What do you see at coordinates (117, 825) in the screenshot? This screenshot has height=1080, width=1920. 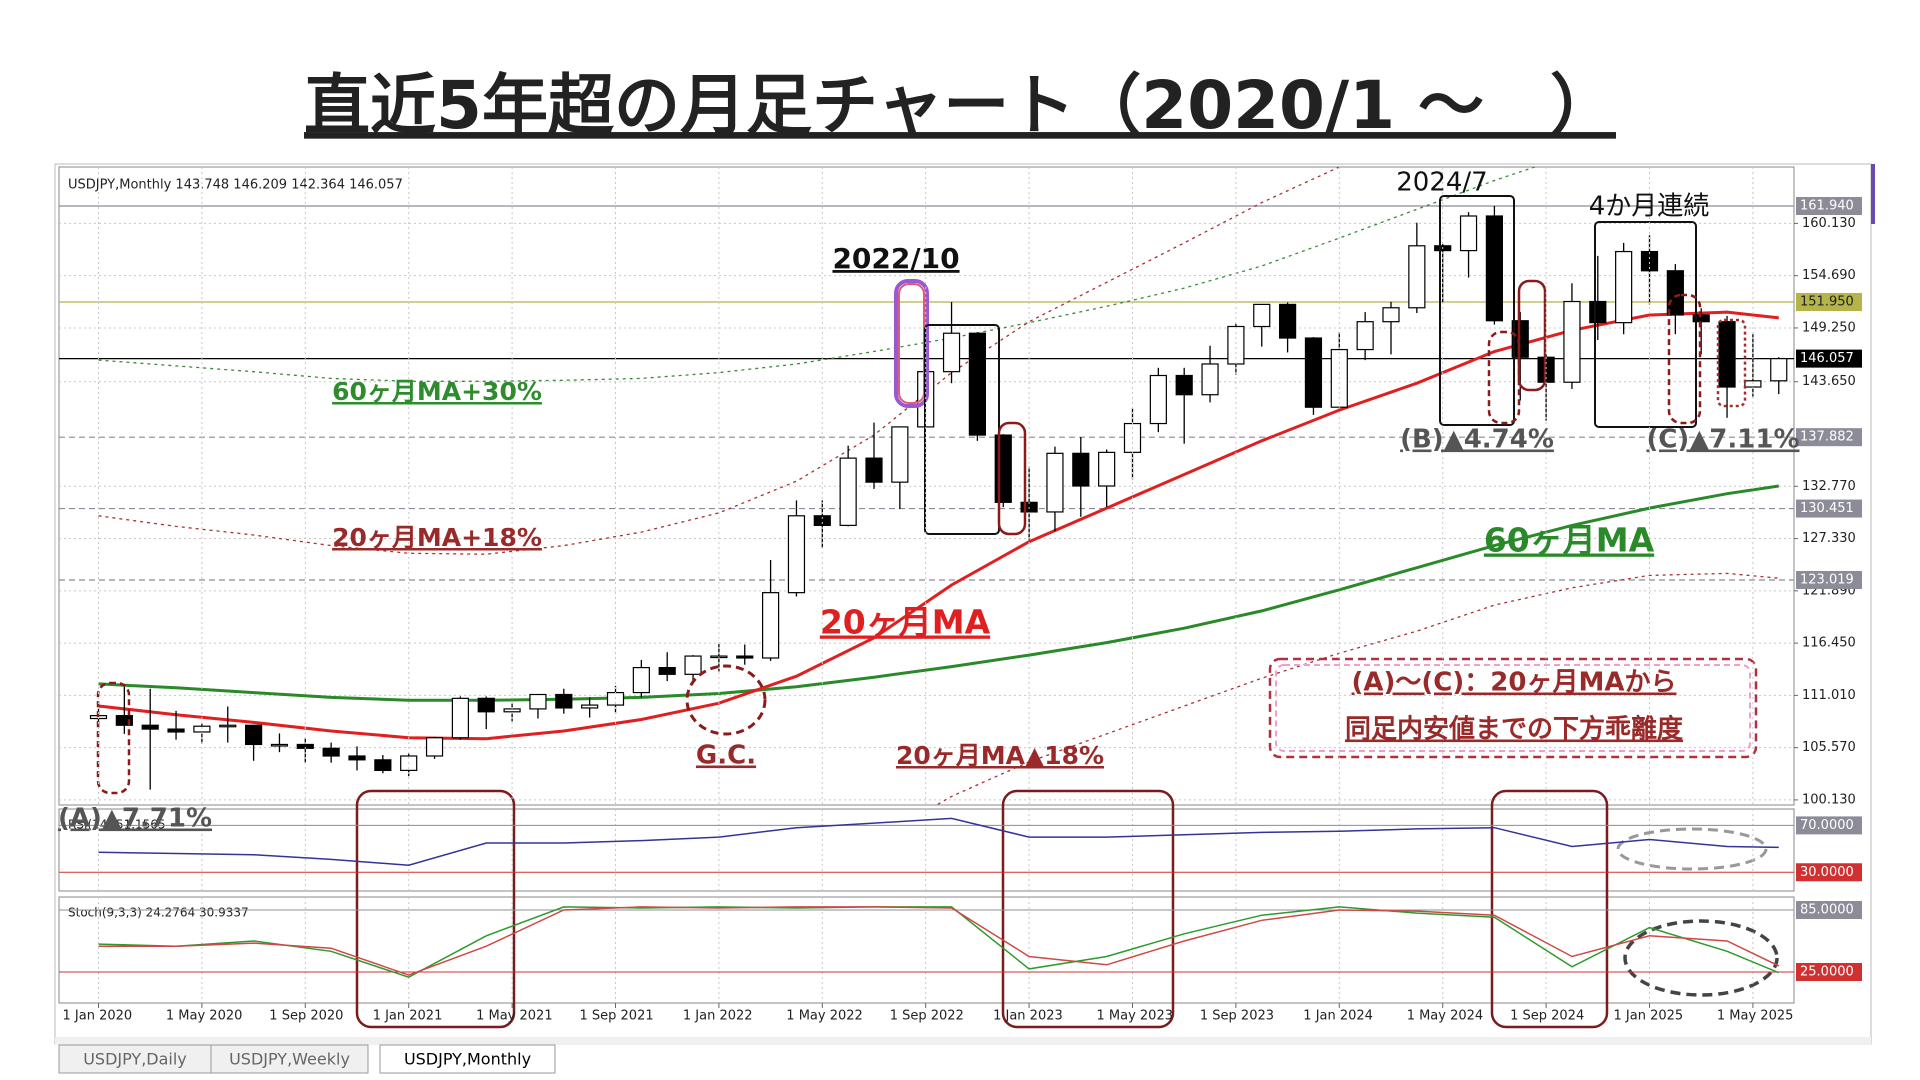 I see `rsi-header: RSI(14) 51.1565` at bounding box center [117, 825].